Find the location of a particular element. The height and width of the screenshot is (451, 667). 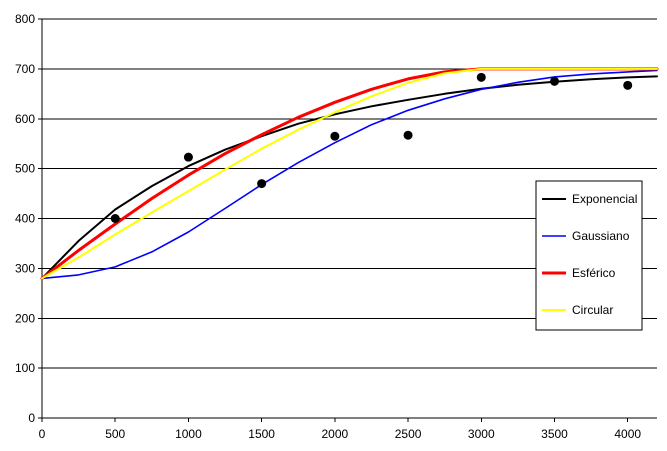

y-tick-label-100: 100 is located at coordinates (25, 368).